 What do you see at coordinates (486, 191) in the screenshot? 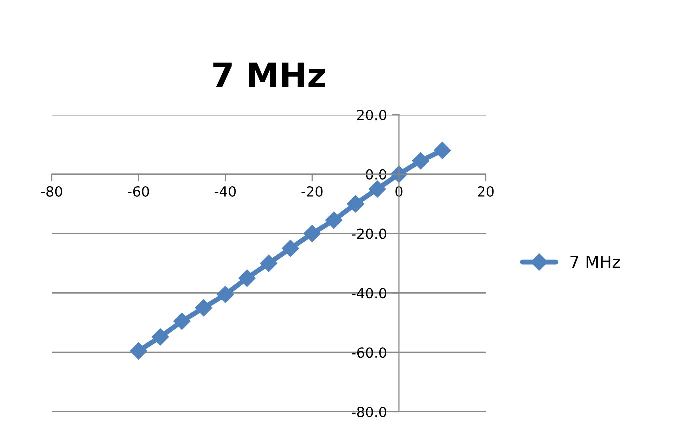
I see `x-tick-label: 20` at bounding box center [486, 191].